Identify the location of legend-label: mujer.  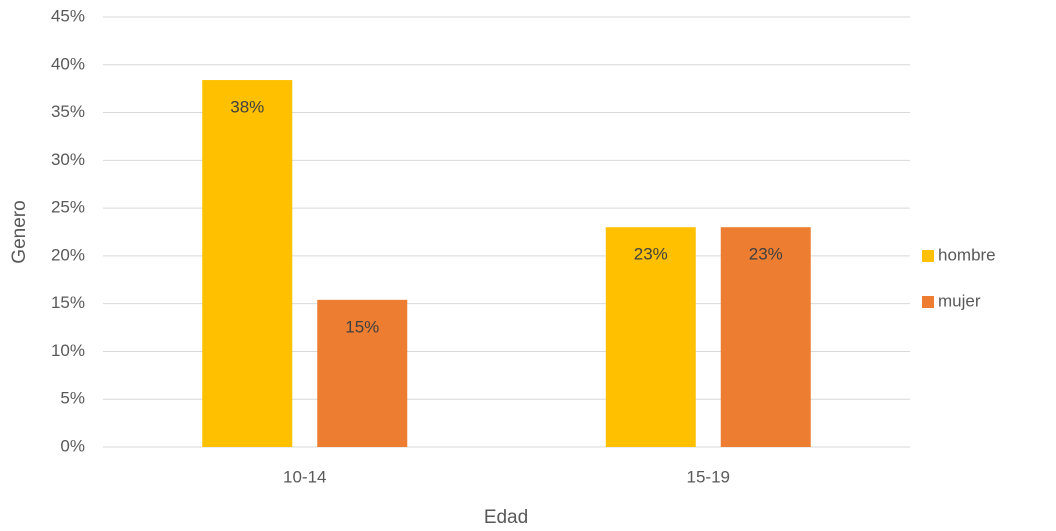
(959, 300).